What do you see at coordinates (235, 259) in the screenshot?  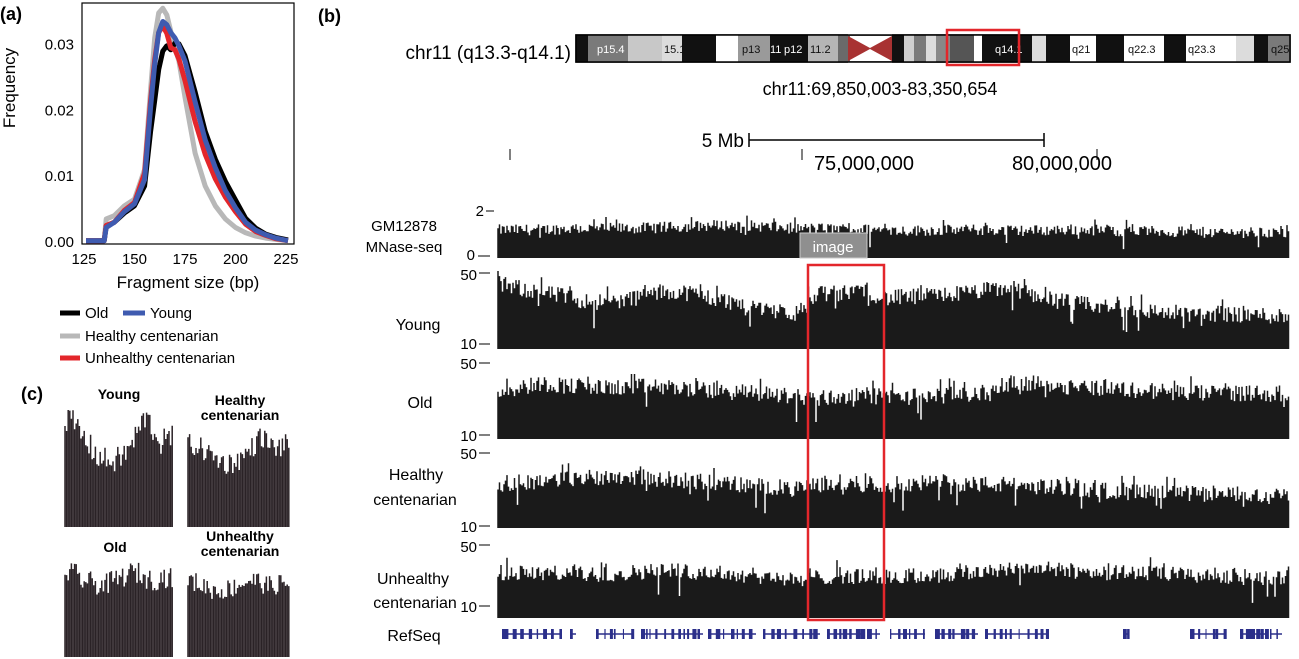 I see `x-tick-label: 200` at bounding box center [235, 259].